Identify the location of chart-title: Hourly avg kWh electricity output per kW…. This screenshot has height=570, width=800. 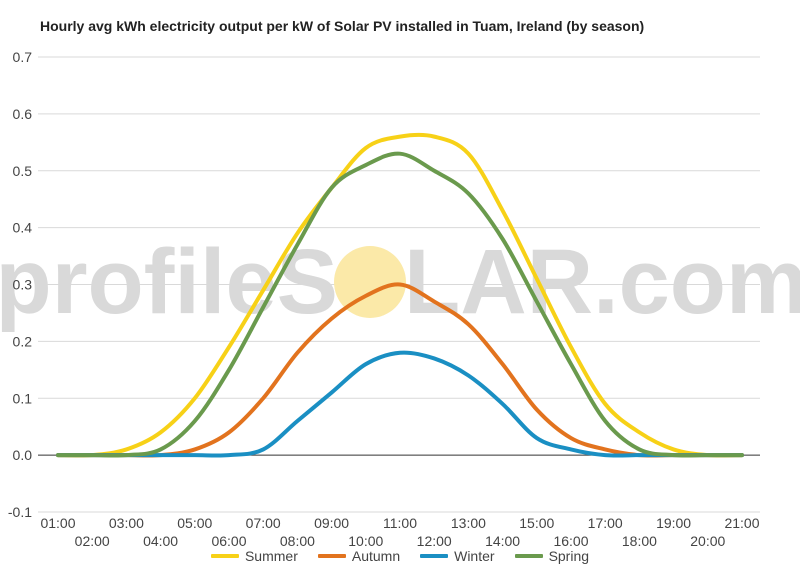
(342, 26).